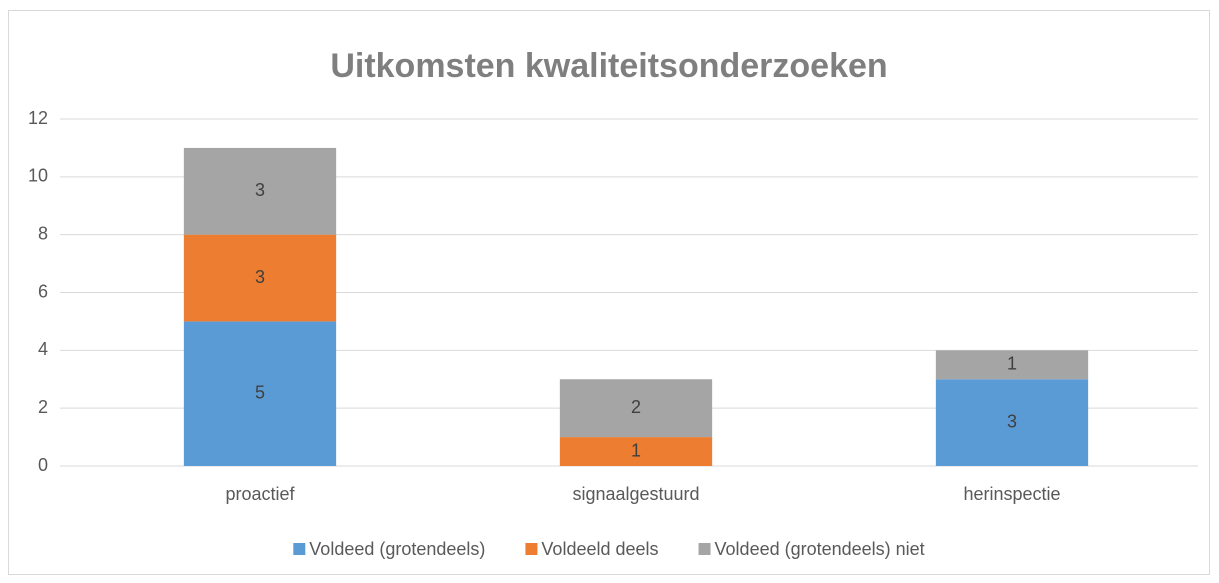  Describe the element at coordinates (38, 176) in the screenshot. I see `y-tick-label: 10` at that location.